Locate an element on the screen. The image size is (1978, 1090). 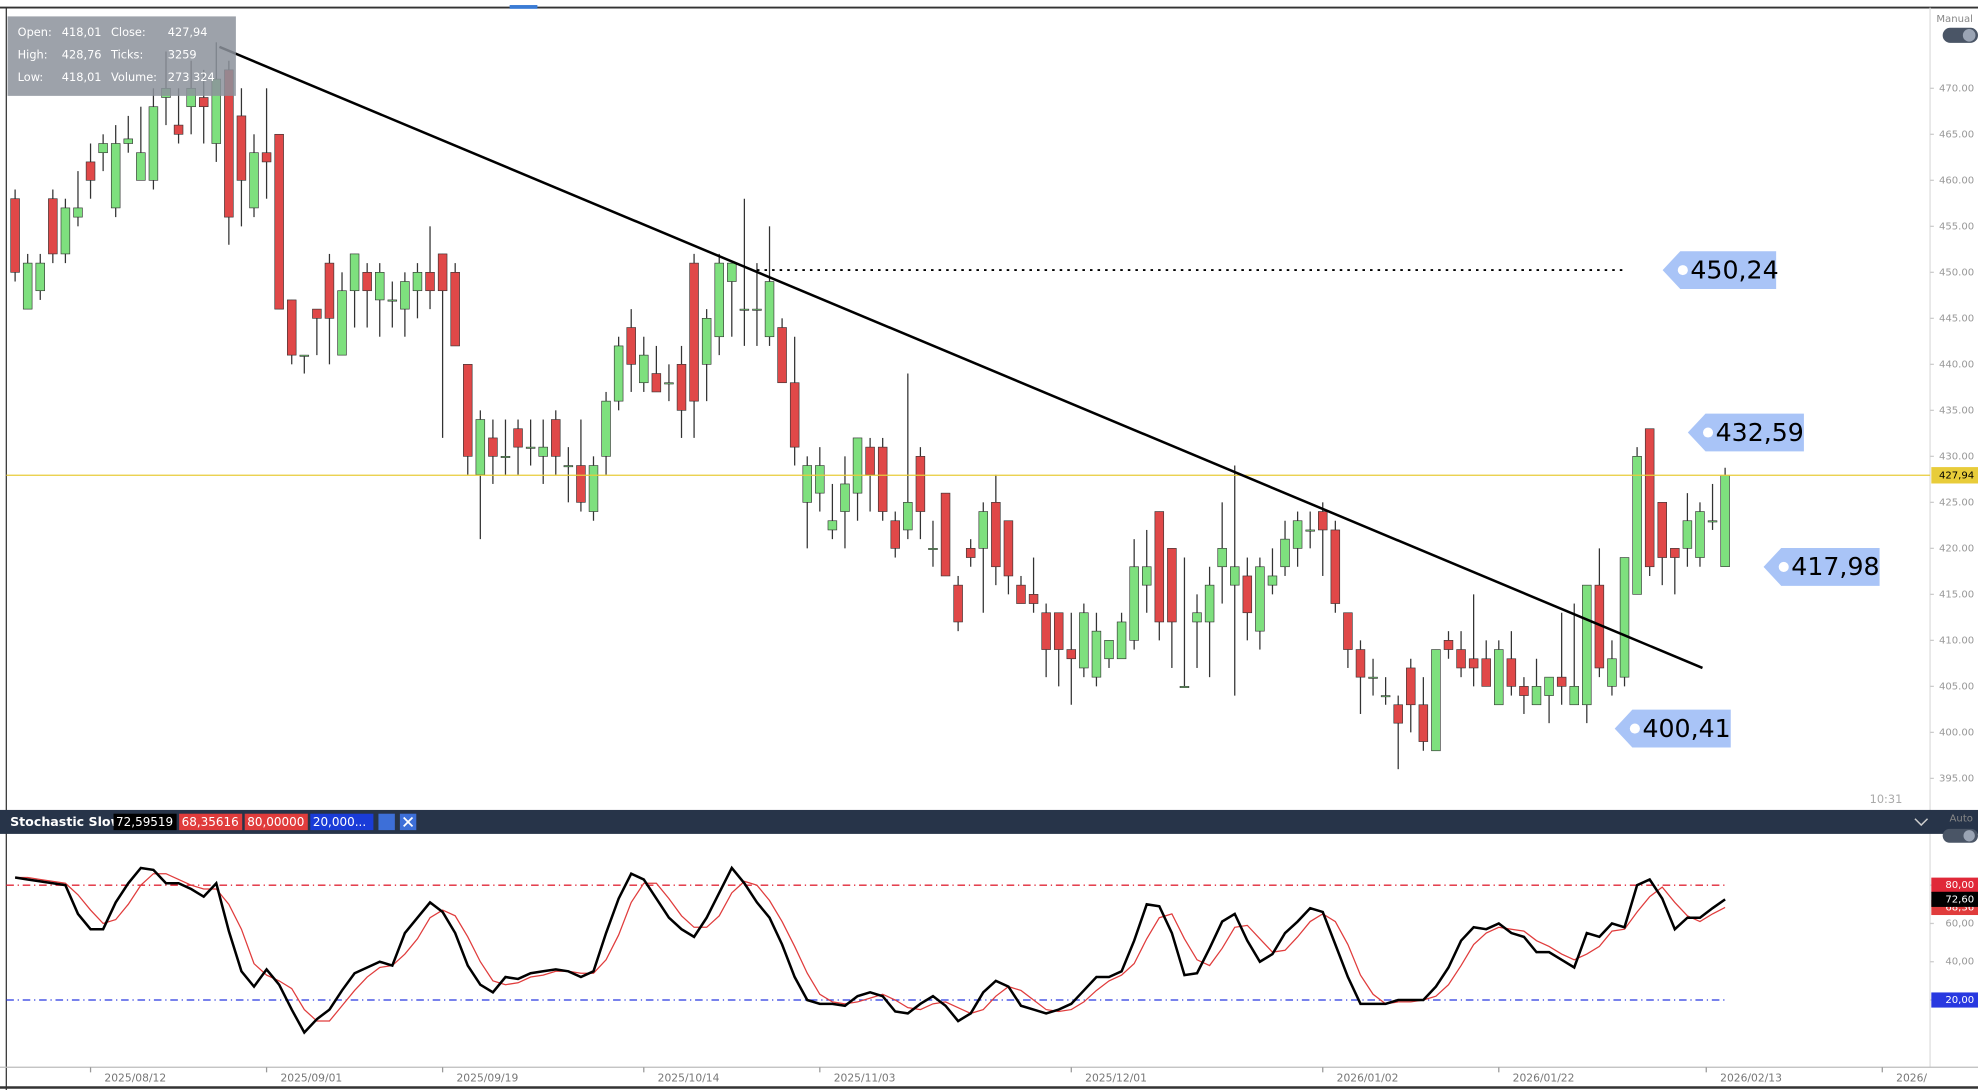
indicator-scale-mode: Auto is located at coordinates (1961, 819).